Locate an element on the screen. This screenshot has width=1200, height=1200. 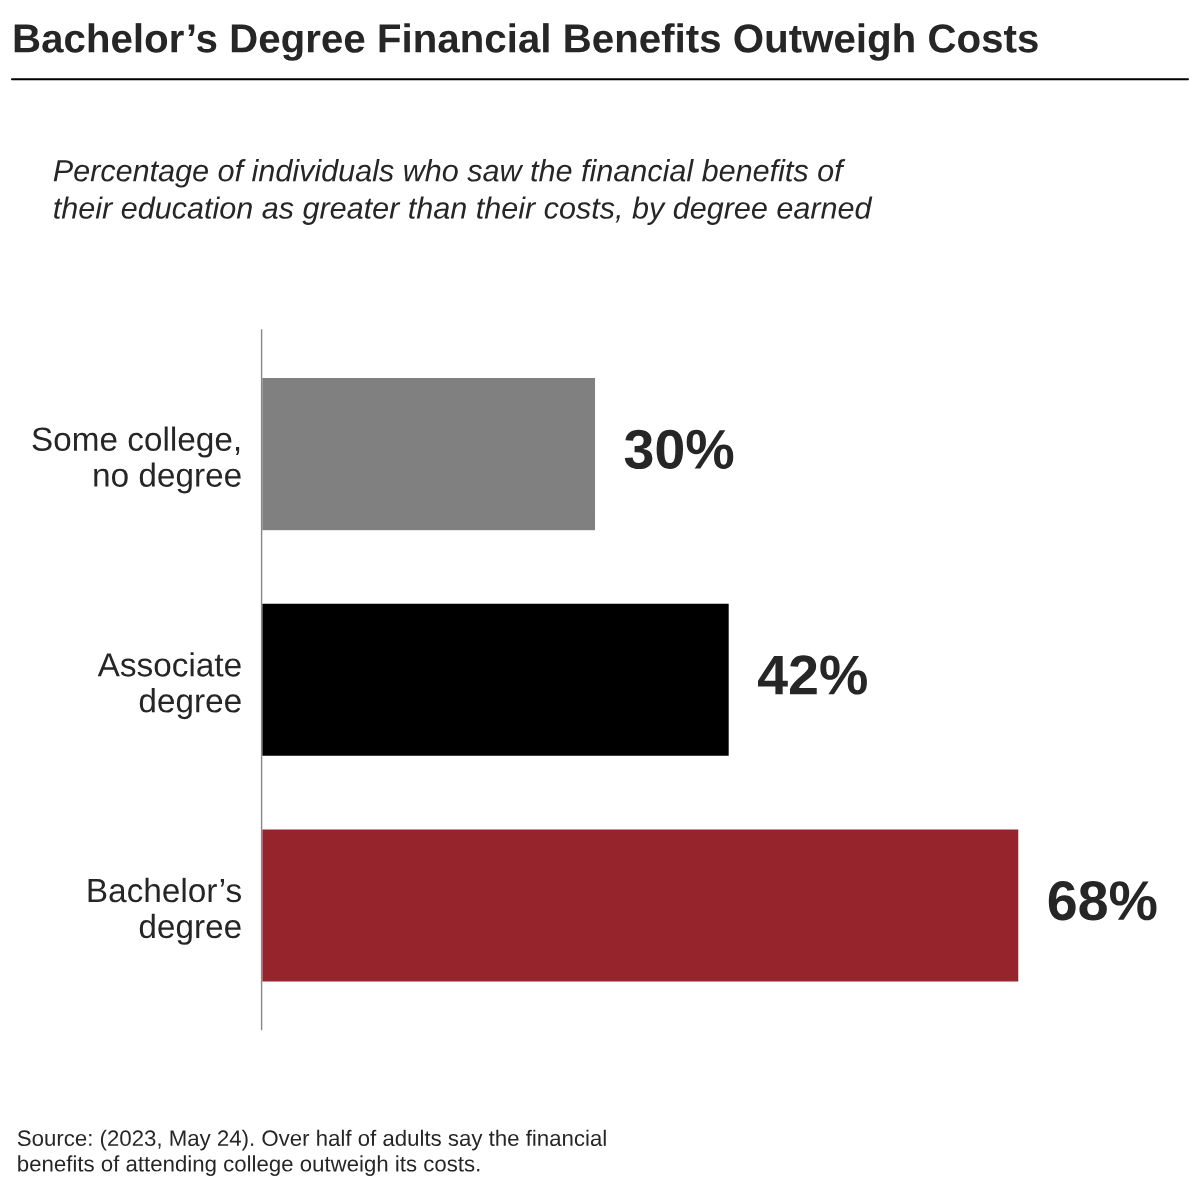
data-label: 30% is located at coordinates (679, 449).